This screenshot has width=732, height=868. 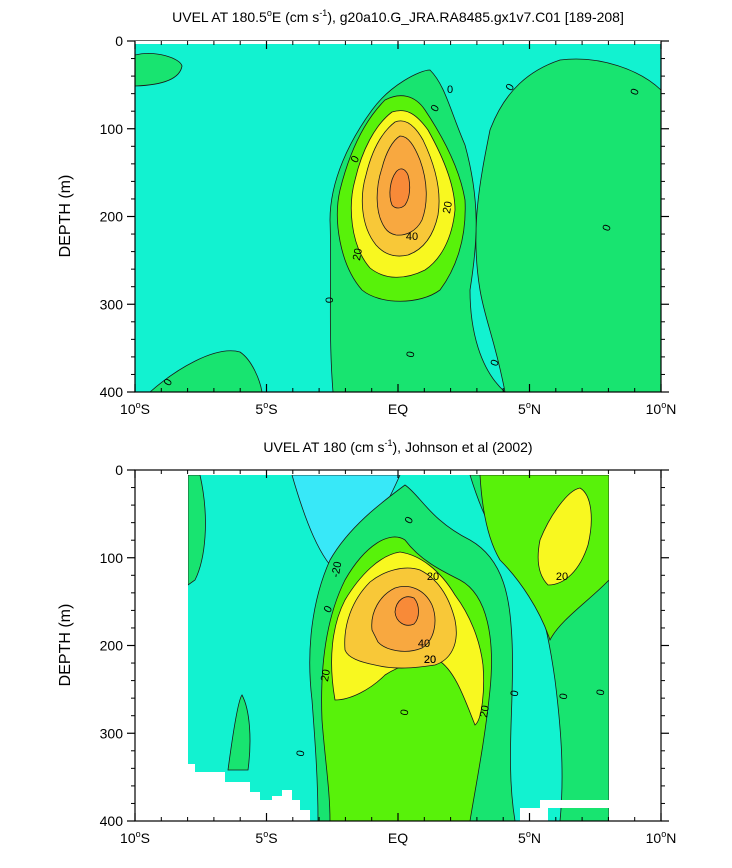 I want to click on chart-2-y-axis-label: DEPTH (m), so click(x=65, y=645).